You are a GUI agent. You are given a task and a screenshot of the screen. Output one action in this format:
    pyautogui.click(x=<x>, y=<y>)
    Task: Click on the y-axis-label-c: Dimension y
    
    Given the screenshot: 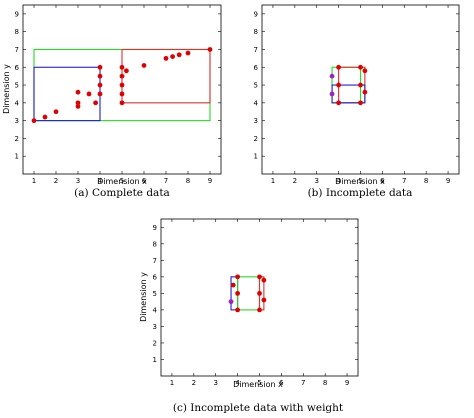 What is the action you would take?
    pyautogui.click(x=143, y=297)
    